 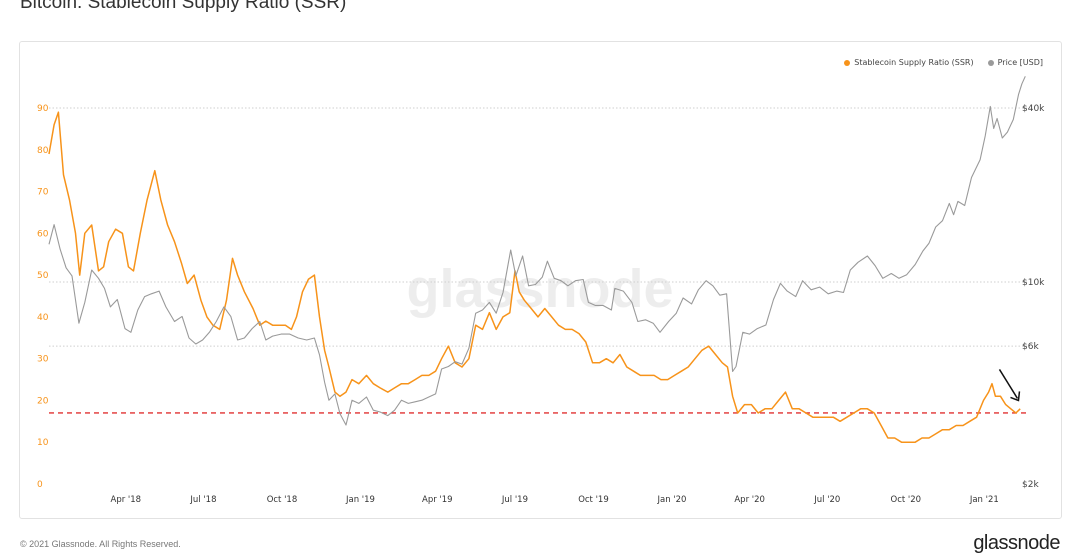 I want to click on legend-swatch-ssr, so click(x=847, y=62).